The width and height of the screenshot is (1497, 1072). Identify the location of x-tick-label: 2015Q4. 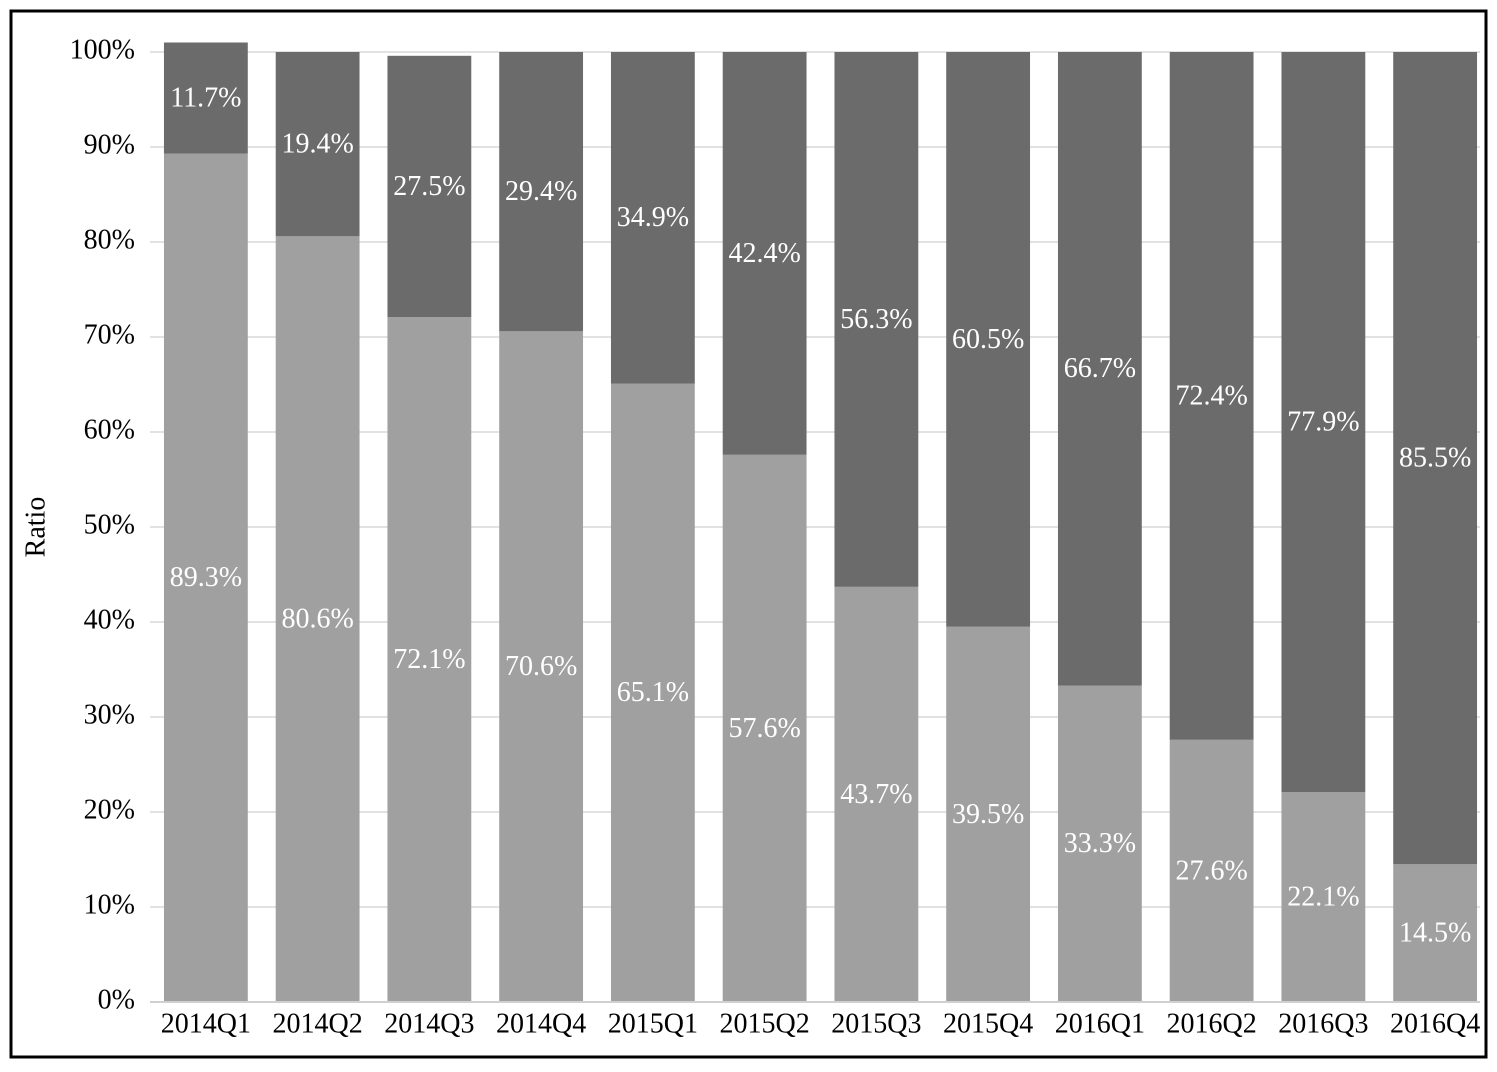
(988, 1023).